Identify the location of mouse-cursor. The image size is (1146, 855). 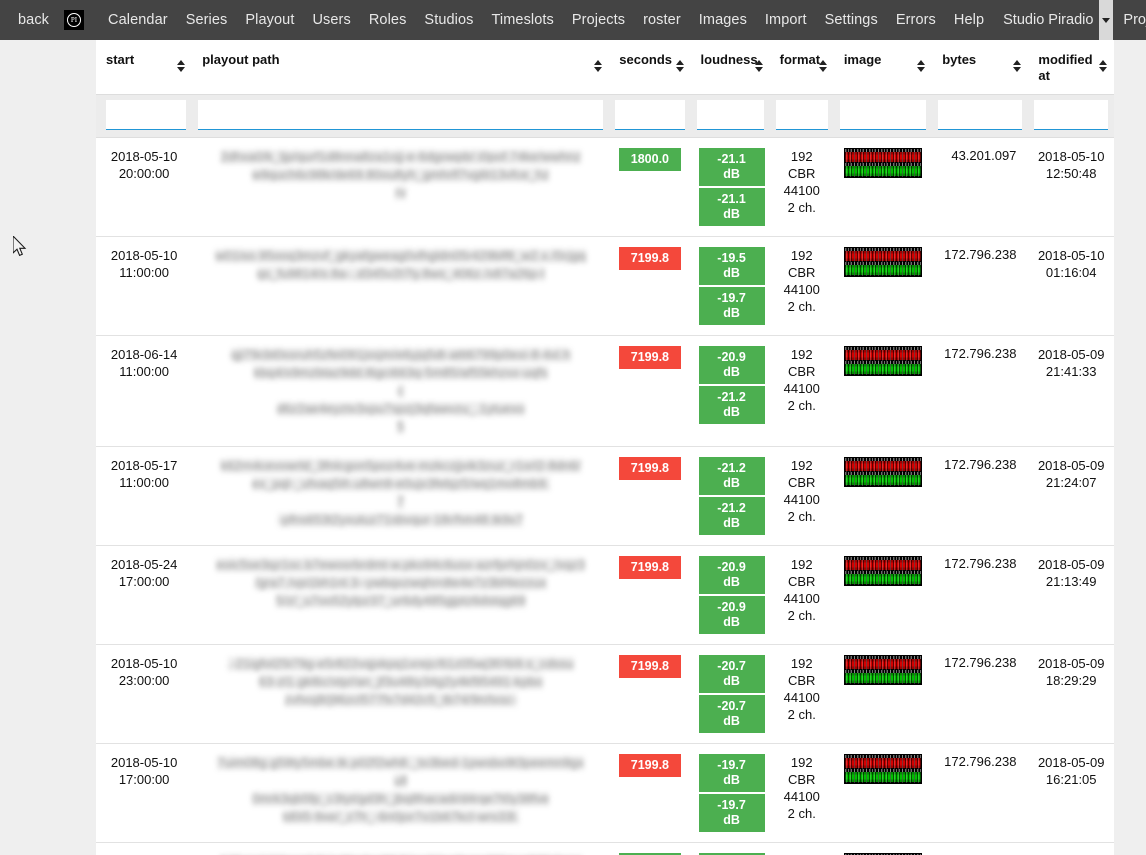
(20, 246).